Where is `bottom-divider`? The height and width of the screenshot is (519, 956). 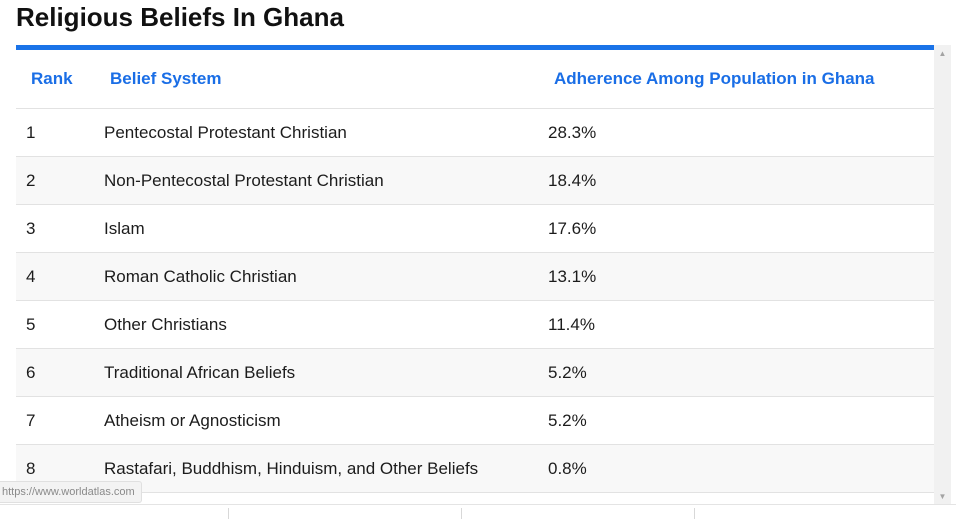
bottom-divider is located at coordinates (478, 504).